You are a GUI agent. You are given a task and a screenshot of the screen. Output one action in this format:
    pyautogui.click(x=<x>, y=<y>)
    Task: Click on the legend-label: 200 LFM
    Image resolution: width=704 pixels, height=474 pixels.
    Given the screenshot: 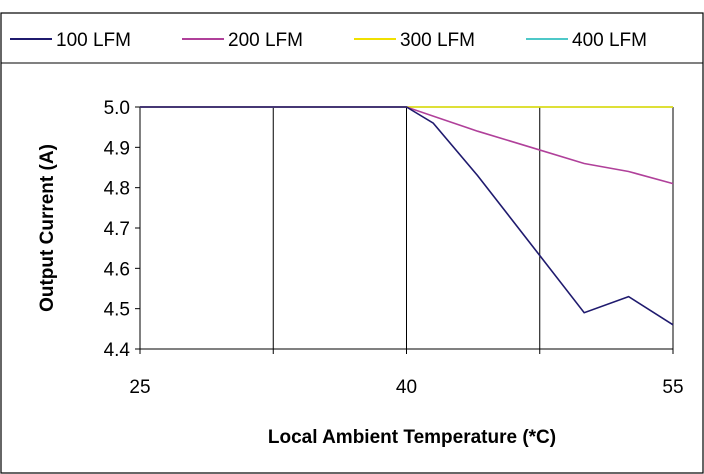 What is the action you would take?
    pyautogui.click(x=265, y=40)
    